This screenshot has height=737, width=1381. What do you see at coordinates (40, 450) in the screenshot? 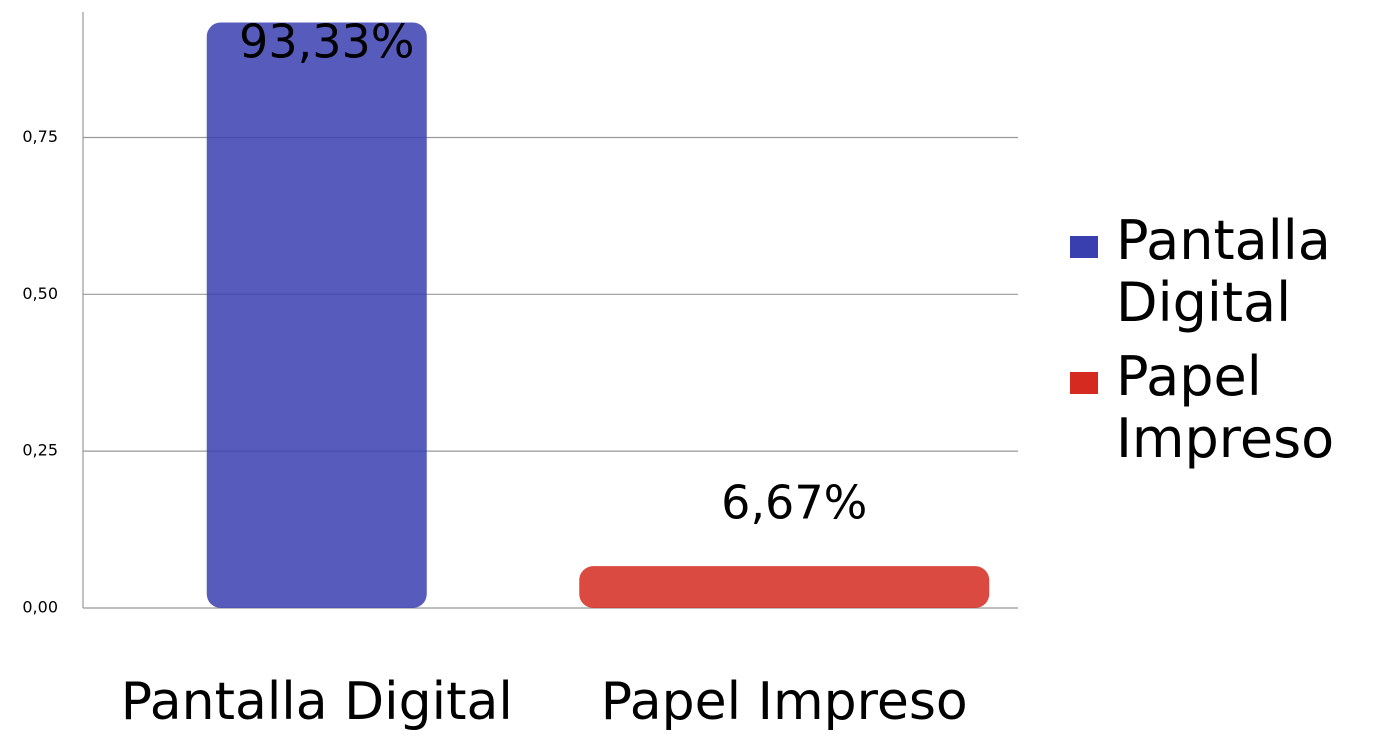
I see `y-tick-label: 0,25` at bounding box center [40, 450].